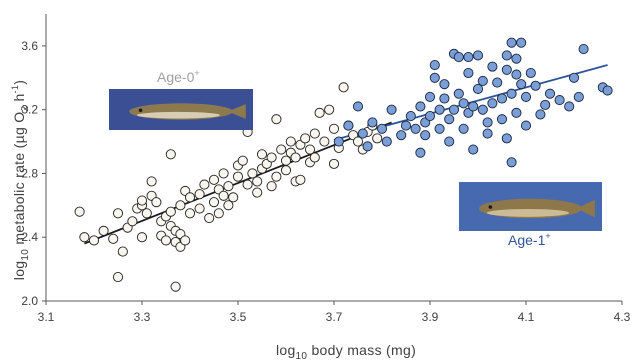  Describe the element at coordinates (29, 173) in the screenshot. I see `y-tick-label: 2.8` at that location.